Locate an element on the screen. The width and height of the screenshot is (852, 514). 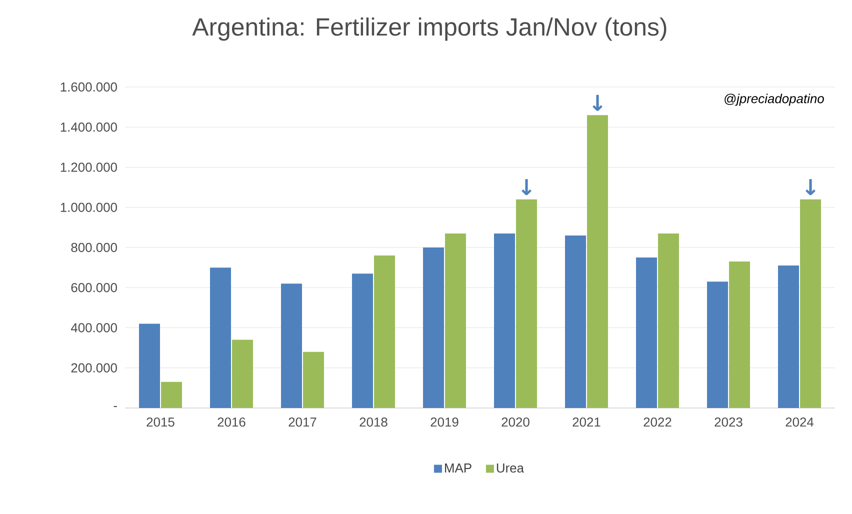
y-tick-label: 800.000 is located at coordinates (94, 247).